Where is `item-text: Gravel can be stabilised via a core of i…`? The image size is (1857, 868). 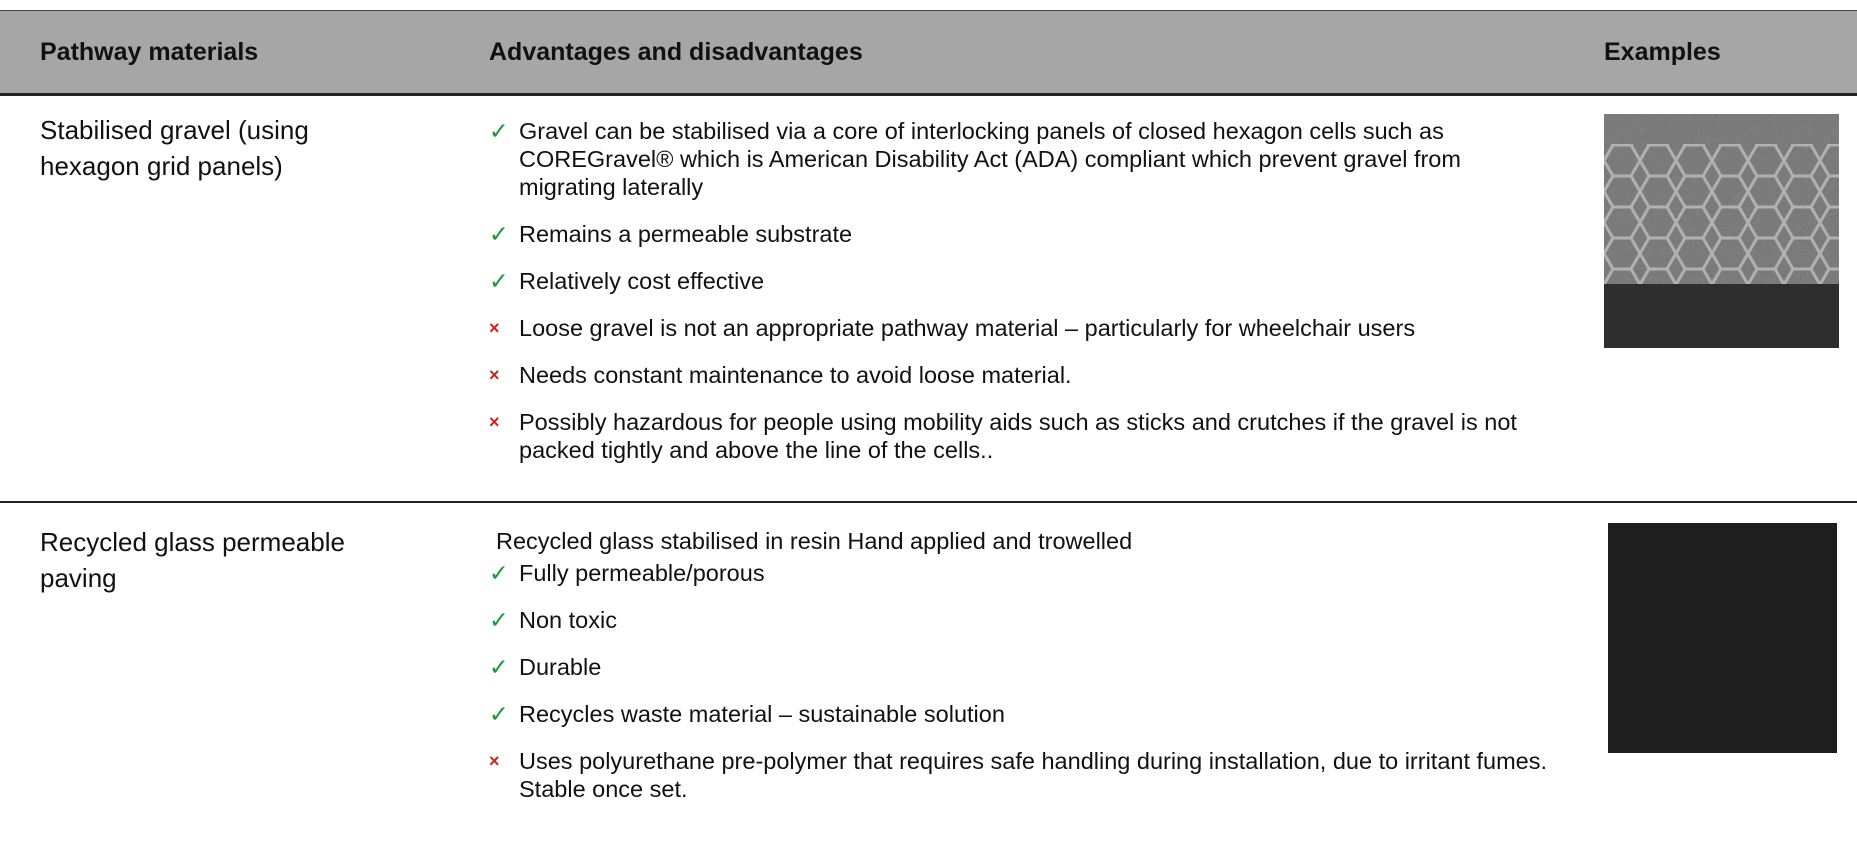 item-text: Gravel can be stabilised via a core of i… is located at coordinates (990, 159).